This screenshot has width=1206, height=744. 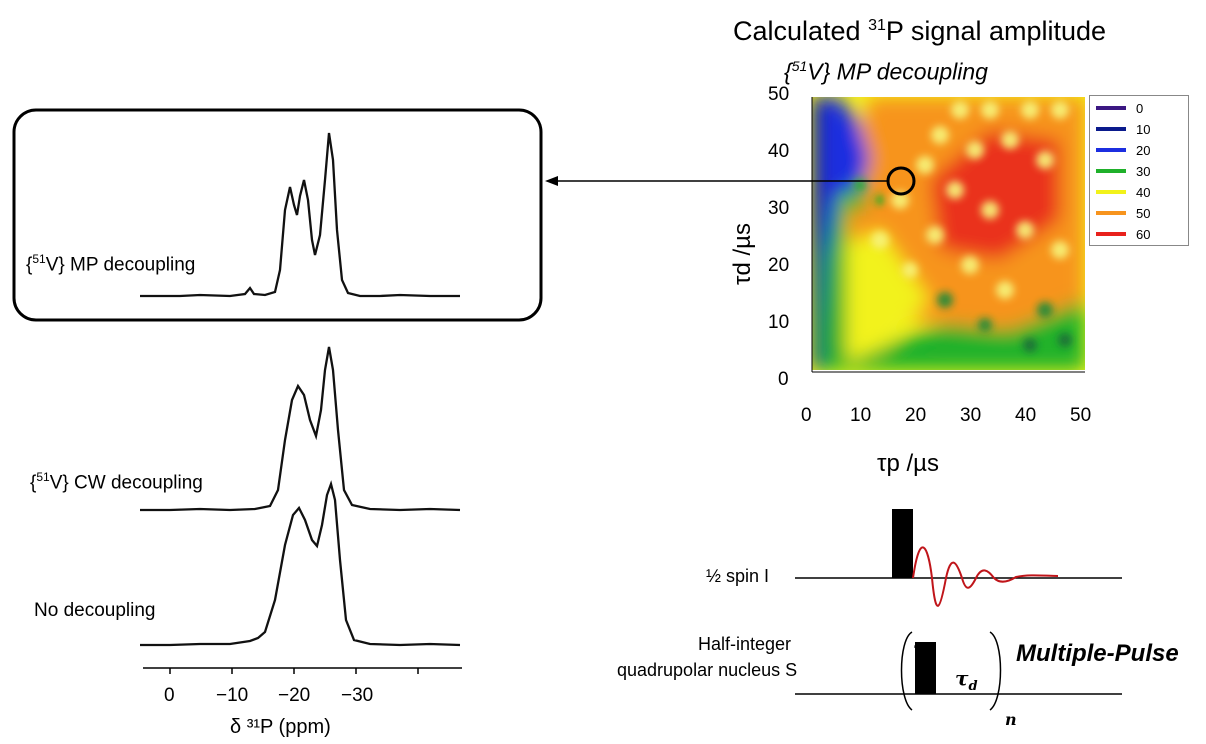 I want to click on repeat-n-label: n, so click(x=1011, y=719).